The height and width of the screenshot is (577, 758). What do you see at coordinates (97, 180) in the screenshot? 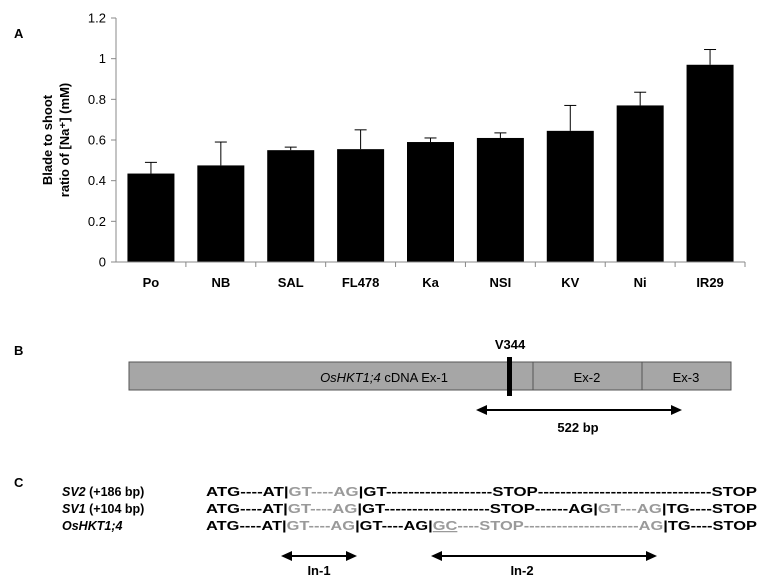
I see `y-tick-label: 0.4` at bounding box center [97, 180].